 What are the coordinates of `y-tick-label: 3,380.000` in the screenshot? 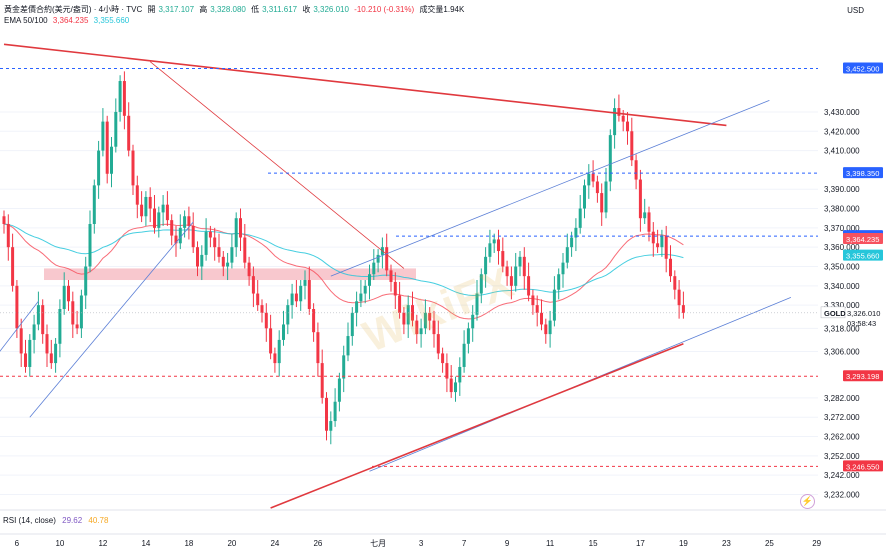 It's located at (842, 209).